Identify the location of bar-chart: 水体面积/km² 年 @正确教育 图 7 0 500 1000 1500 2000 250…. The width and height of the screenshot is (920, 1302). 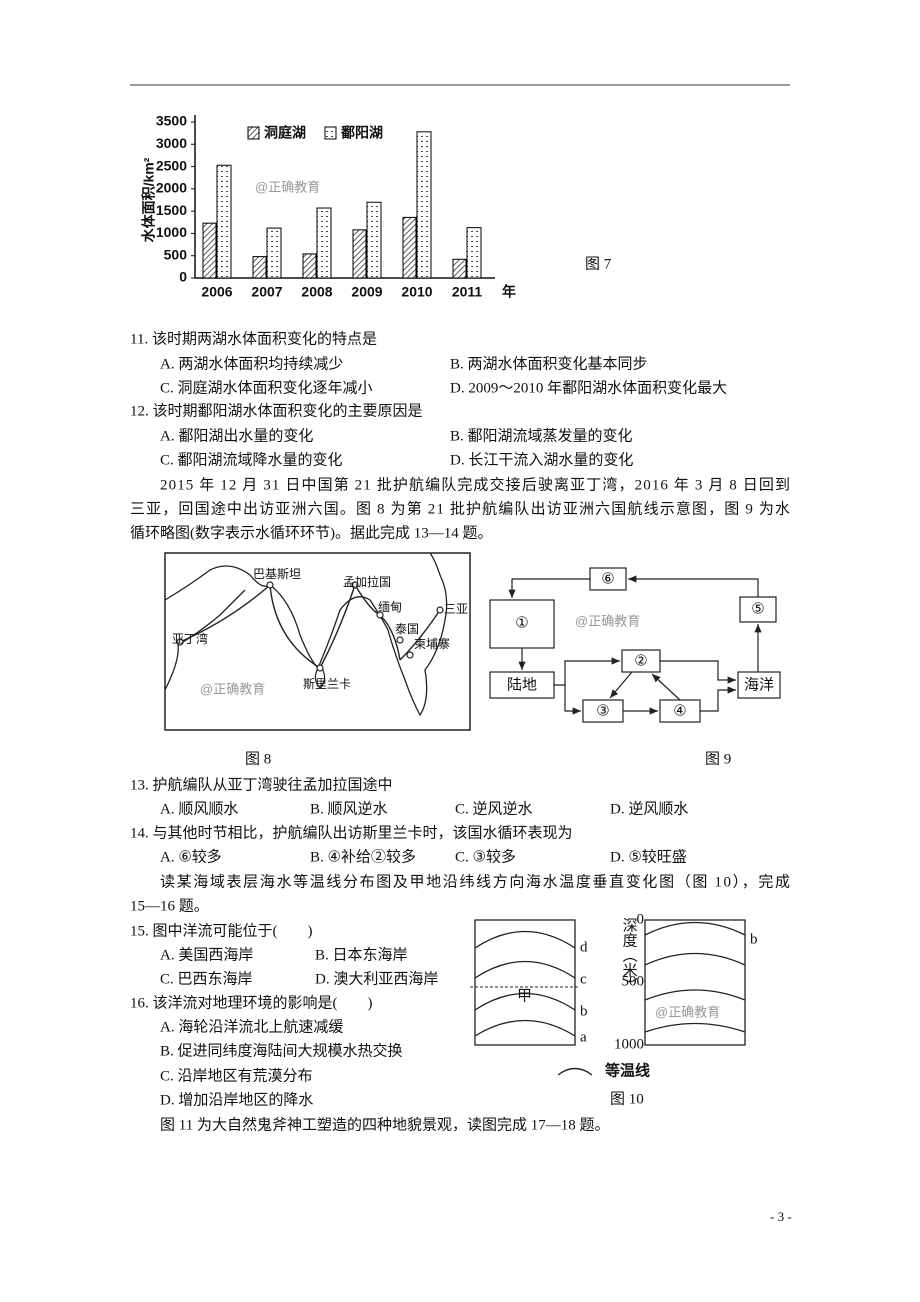
(376, 206).